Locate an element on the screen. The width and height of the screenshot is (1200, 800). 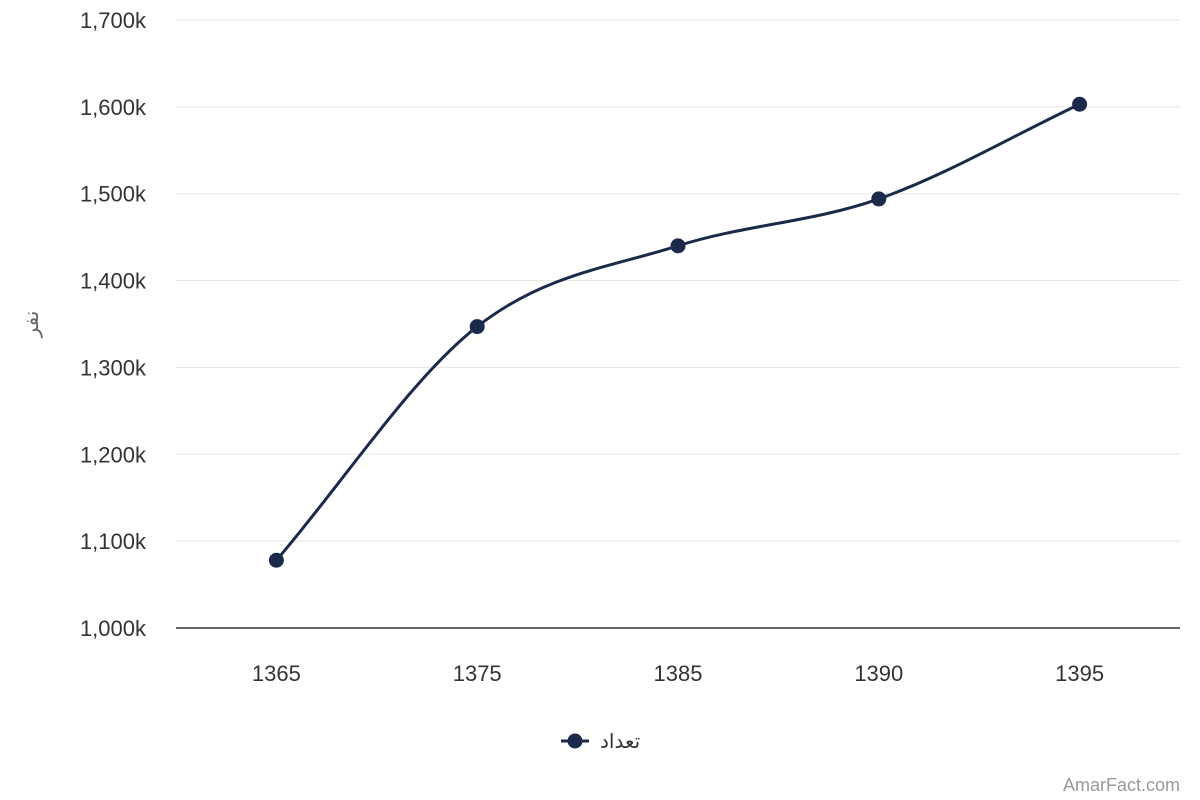
x-axis-tick-labels: 1365 1375 1385 1390 1395 is located at coordinates (678, 673).